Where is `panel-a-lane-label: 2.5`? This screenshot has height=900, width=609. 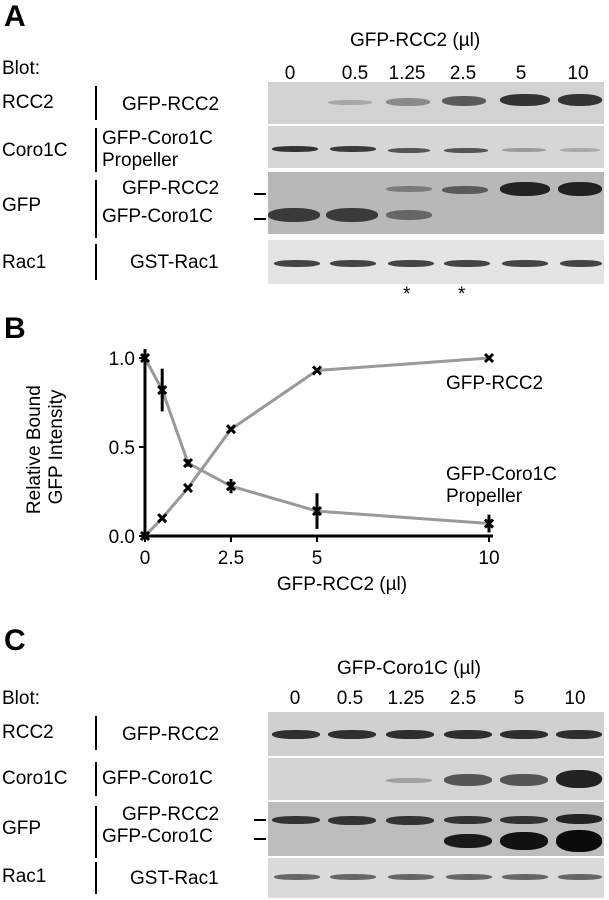
panel-a-lane-label: 2.5 is located at coordinates (463, 73).